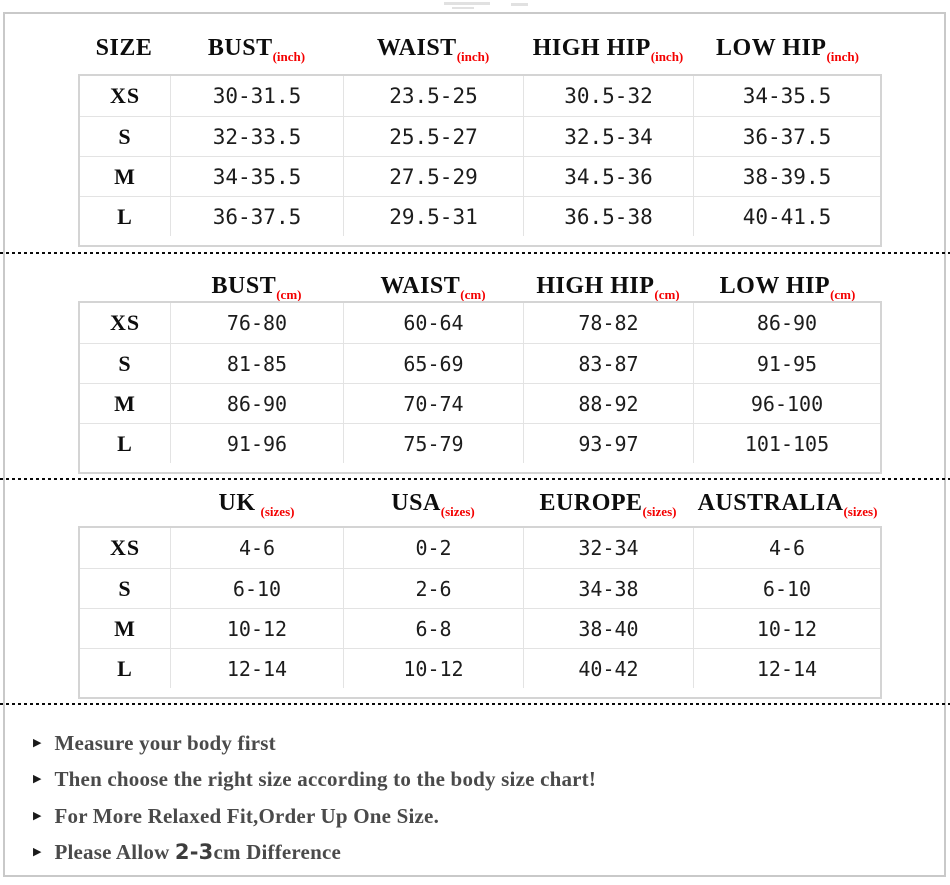  Describe the element at coordinates (433, 96) in the screenshot. I see `measurement-cell: 23.5-25` at that location.